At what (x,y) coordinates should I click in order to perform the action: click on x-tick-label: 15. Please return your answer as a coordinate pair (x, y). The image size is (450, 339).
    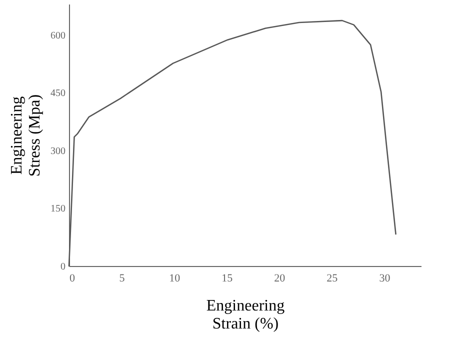
    Looking at the image, I should click on (228, 278).